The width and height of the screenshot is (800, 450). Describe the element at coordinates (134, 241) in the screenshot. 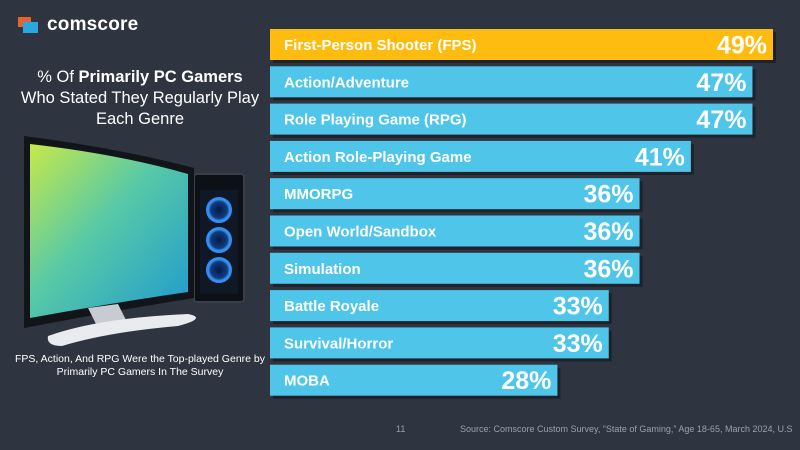

I see `gaming-pc-monitor-icon` at that location.